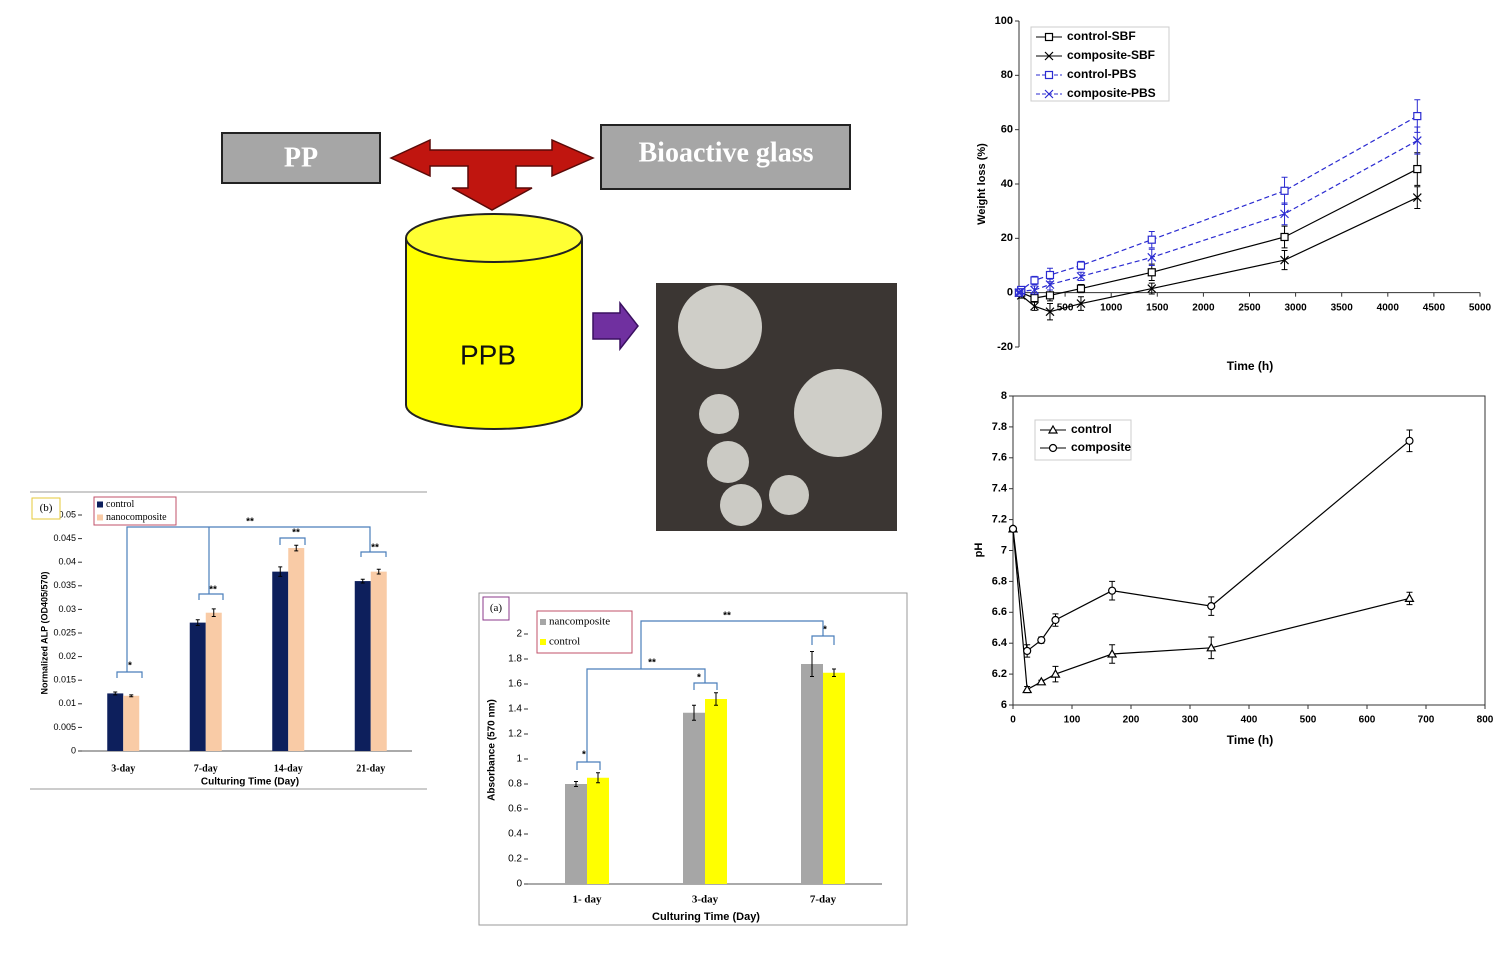  I want to click on join-arrow, so click(492, 174).